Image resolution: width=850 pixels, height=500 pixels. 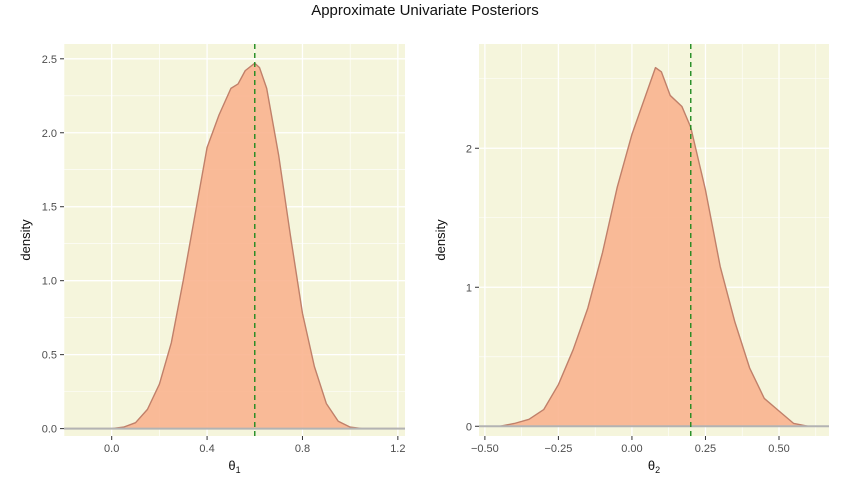 I want to click on x-tick-label: 0.4, so click(x=206, y=449).